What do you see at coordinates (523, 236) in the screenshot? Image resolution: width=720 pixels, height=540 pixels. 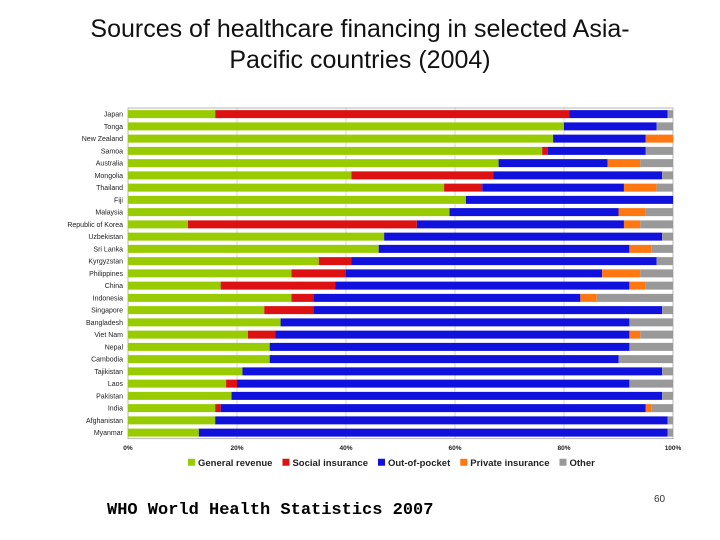 I see `bar-uzbekistan-out-of-pocket` at bounding box center [523, 236].